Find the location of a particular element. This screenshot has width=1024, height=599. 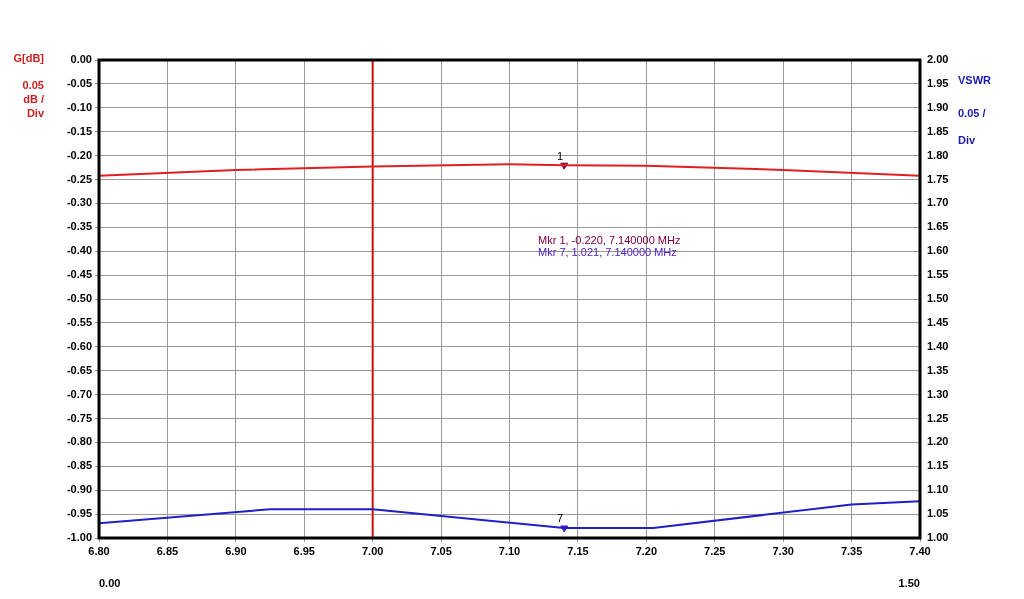

y2-tick-label: 1.20 is located at coordinates (938, 441).